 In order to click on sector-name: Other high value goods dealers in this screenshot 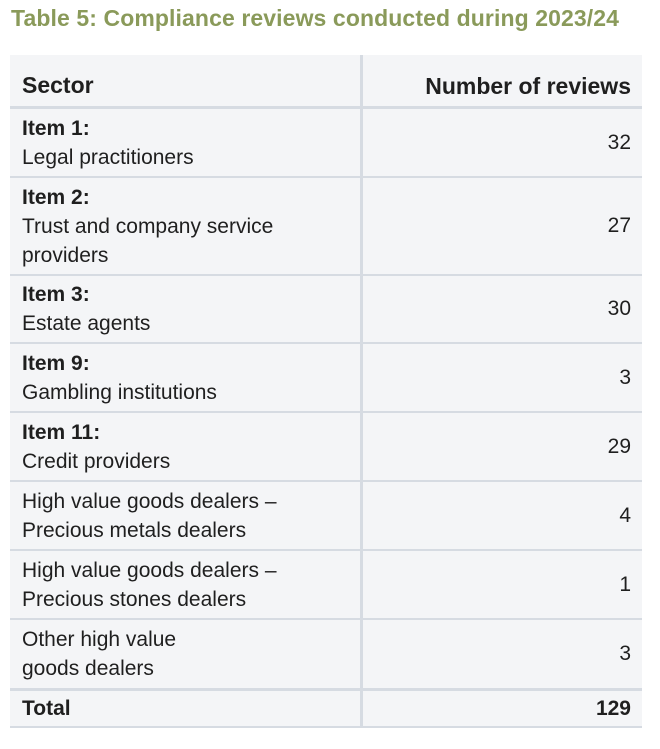, I will do `click(99, 654)`.